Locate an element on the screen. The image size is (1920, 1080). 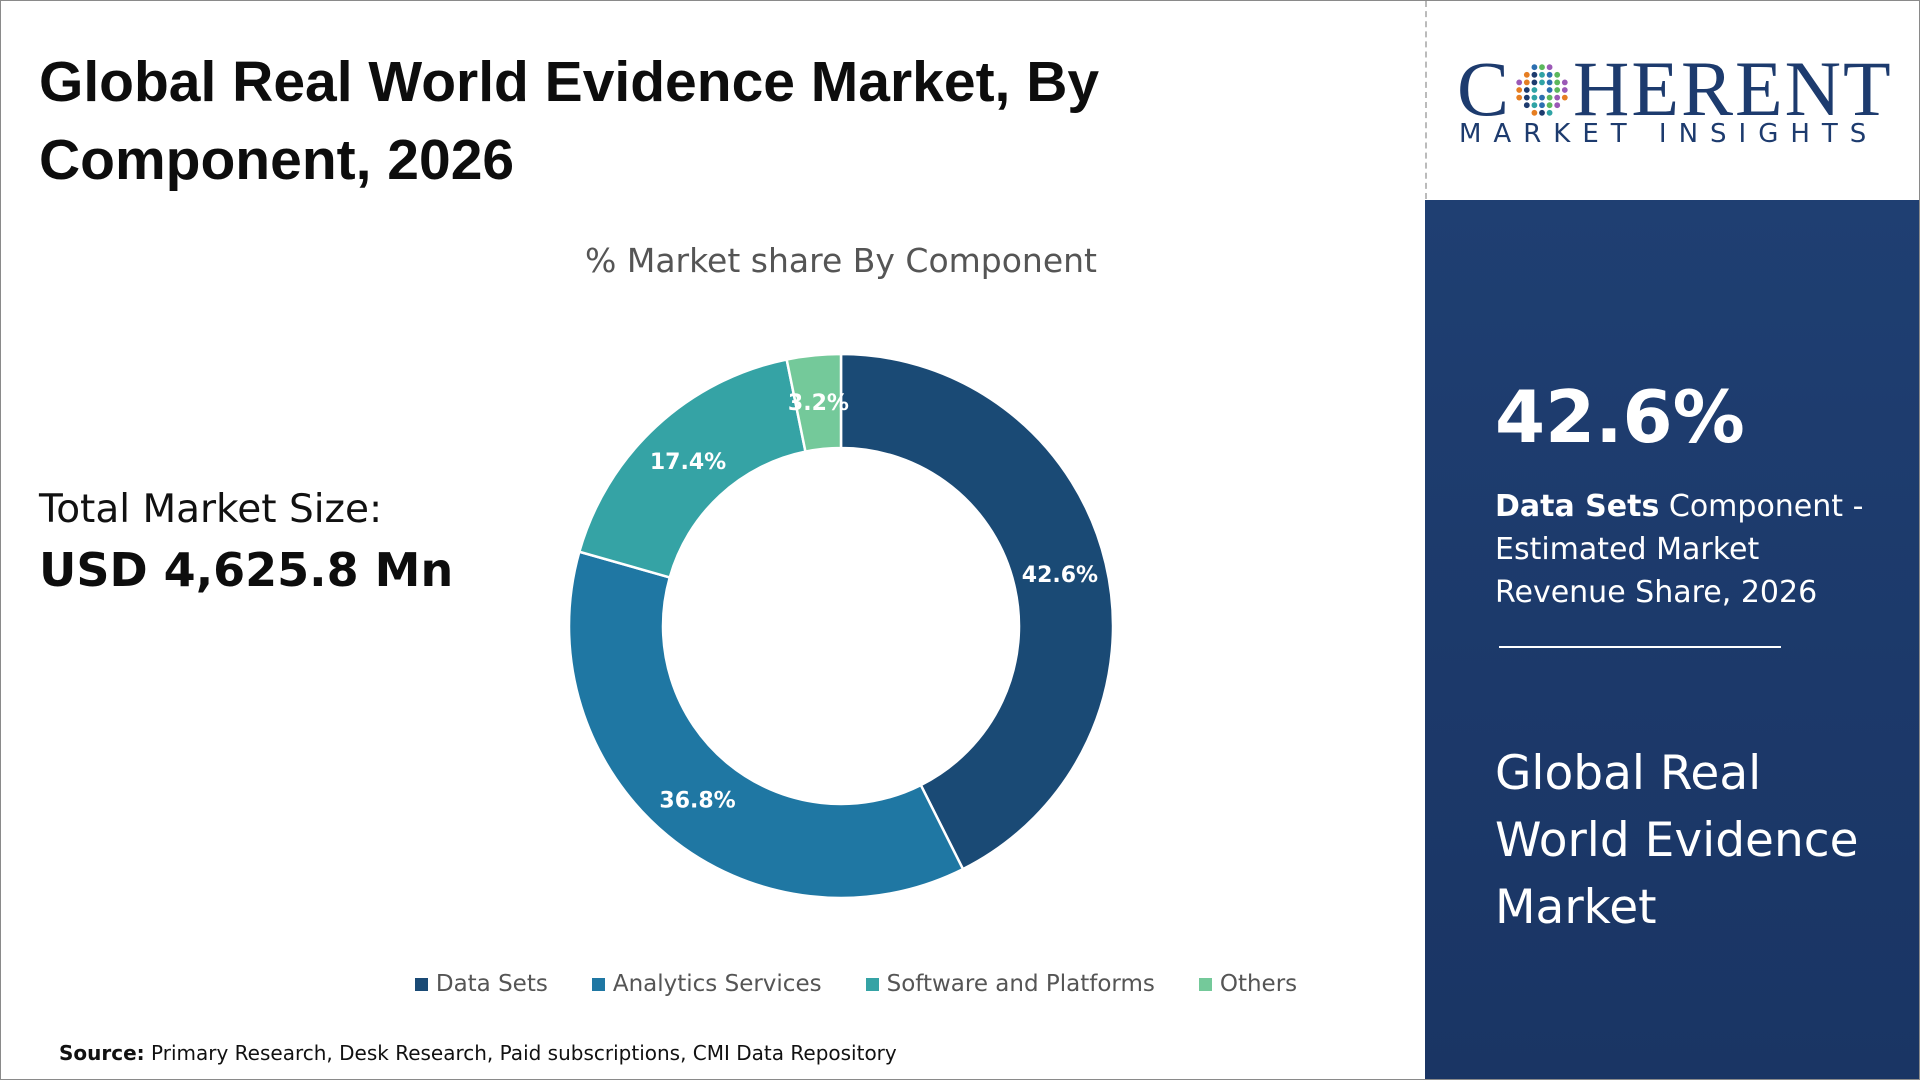
donut-slice-data-sets is located at coordinates (977, 611).